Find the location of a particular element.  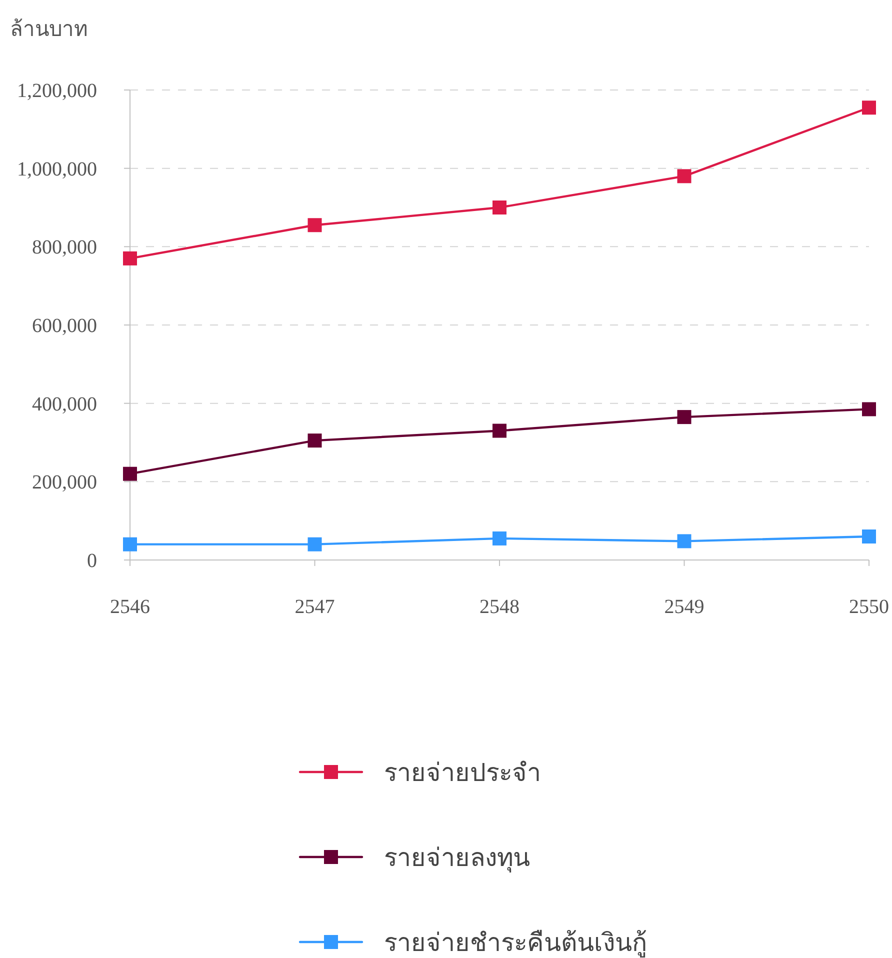

y-tick-label: 400,000 is located at coordinates (64, 404).